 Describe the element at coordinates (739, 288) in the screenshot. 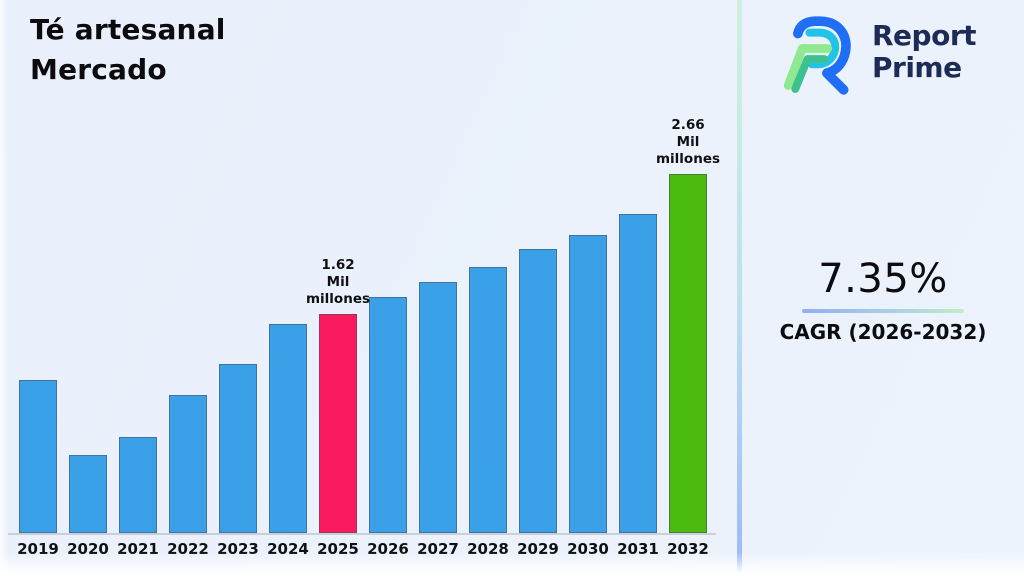

I see `vertical-divider` at that location.